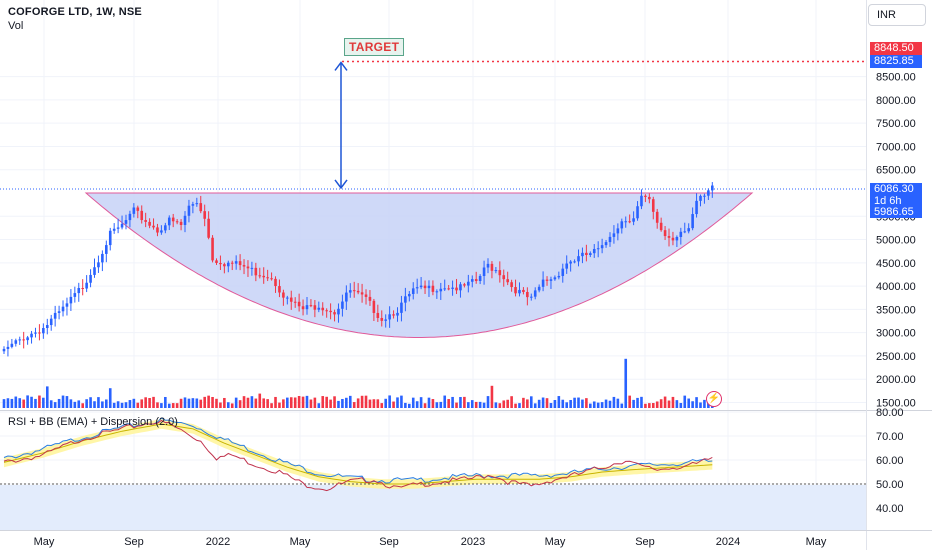  I want to click on currency-selector: INR, so click(897, 15).